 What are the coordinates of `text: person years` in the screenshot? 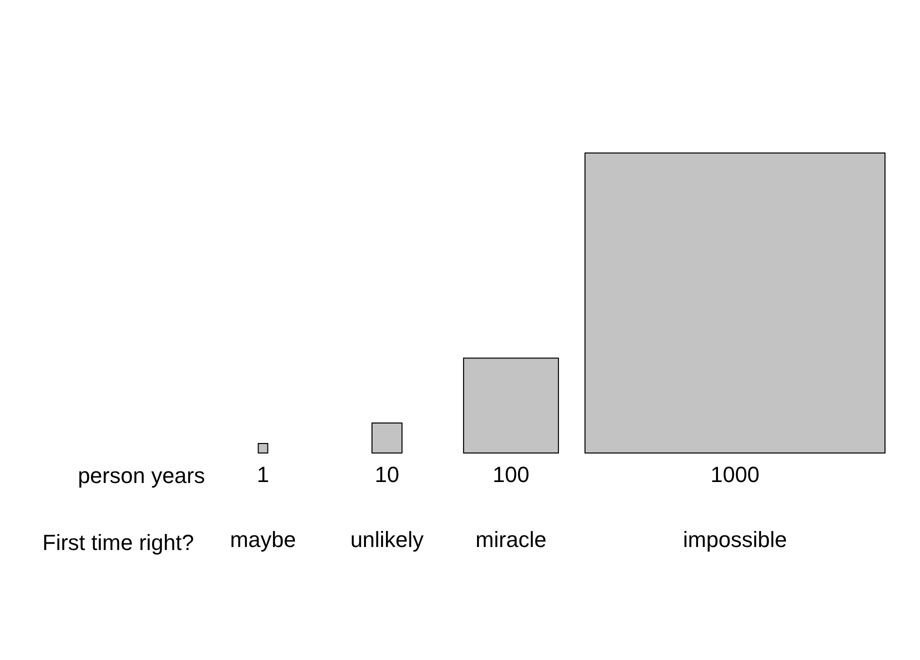 It's located at (141, 475).